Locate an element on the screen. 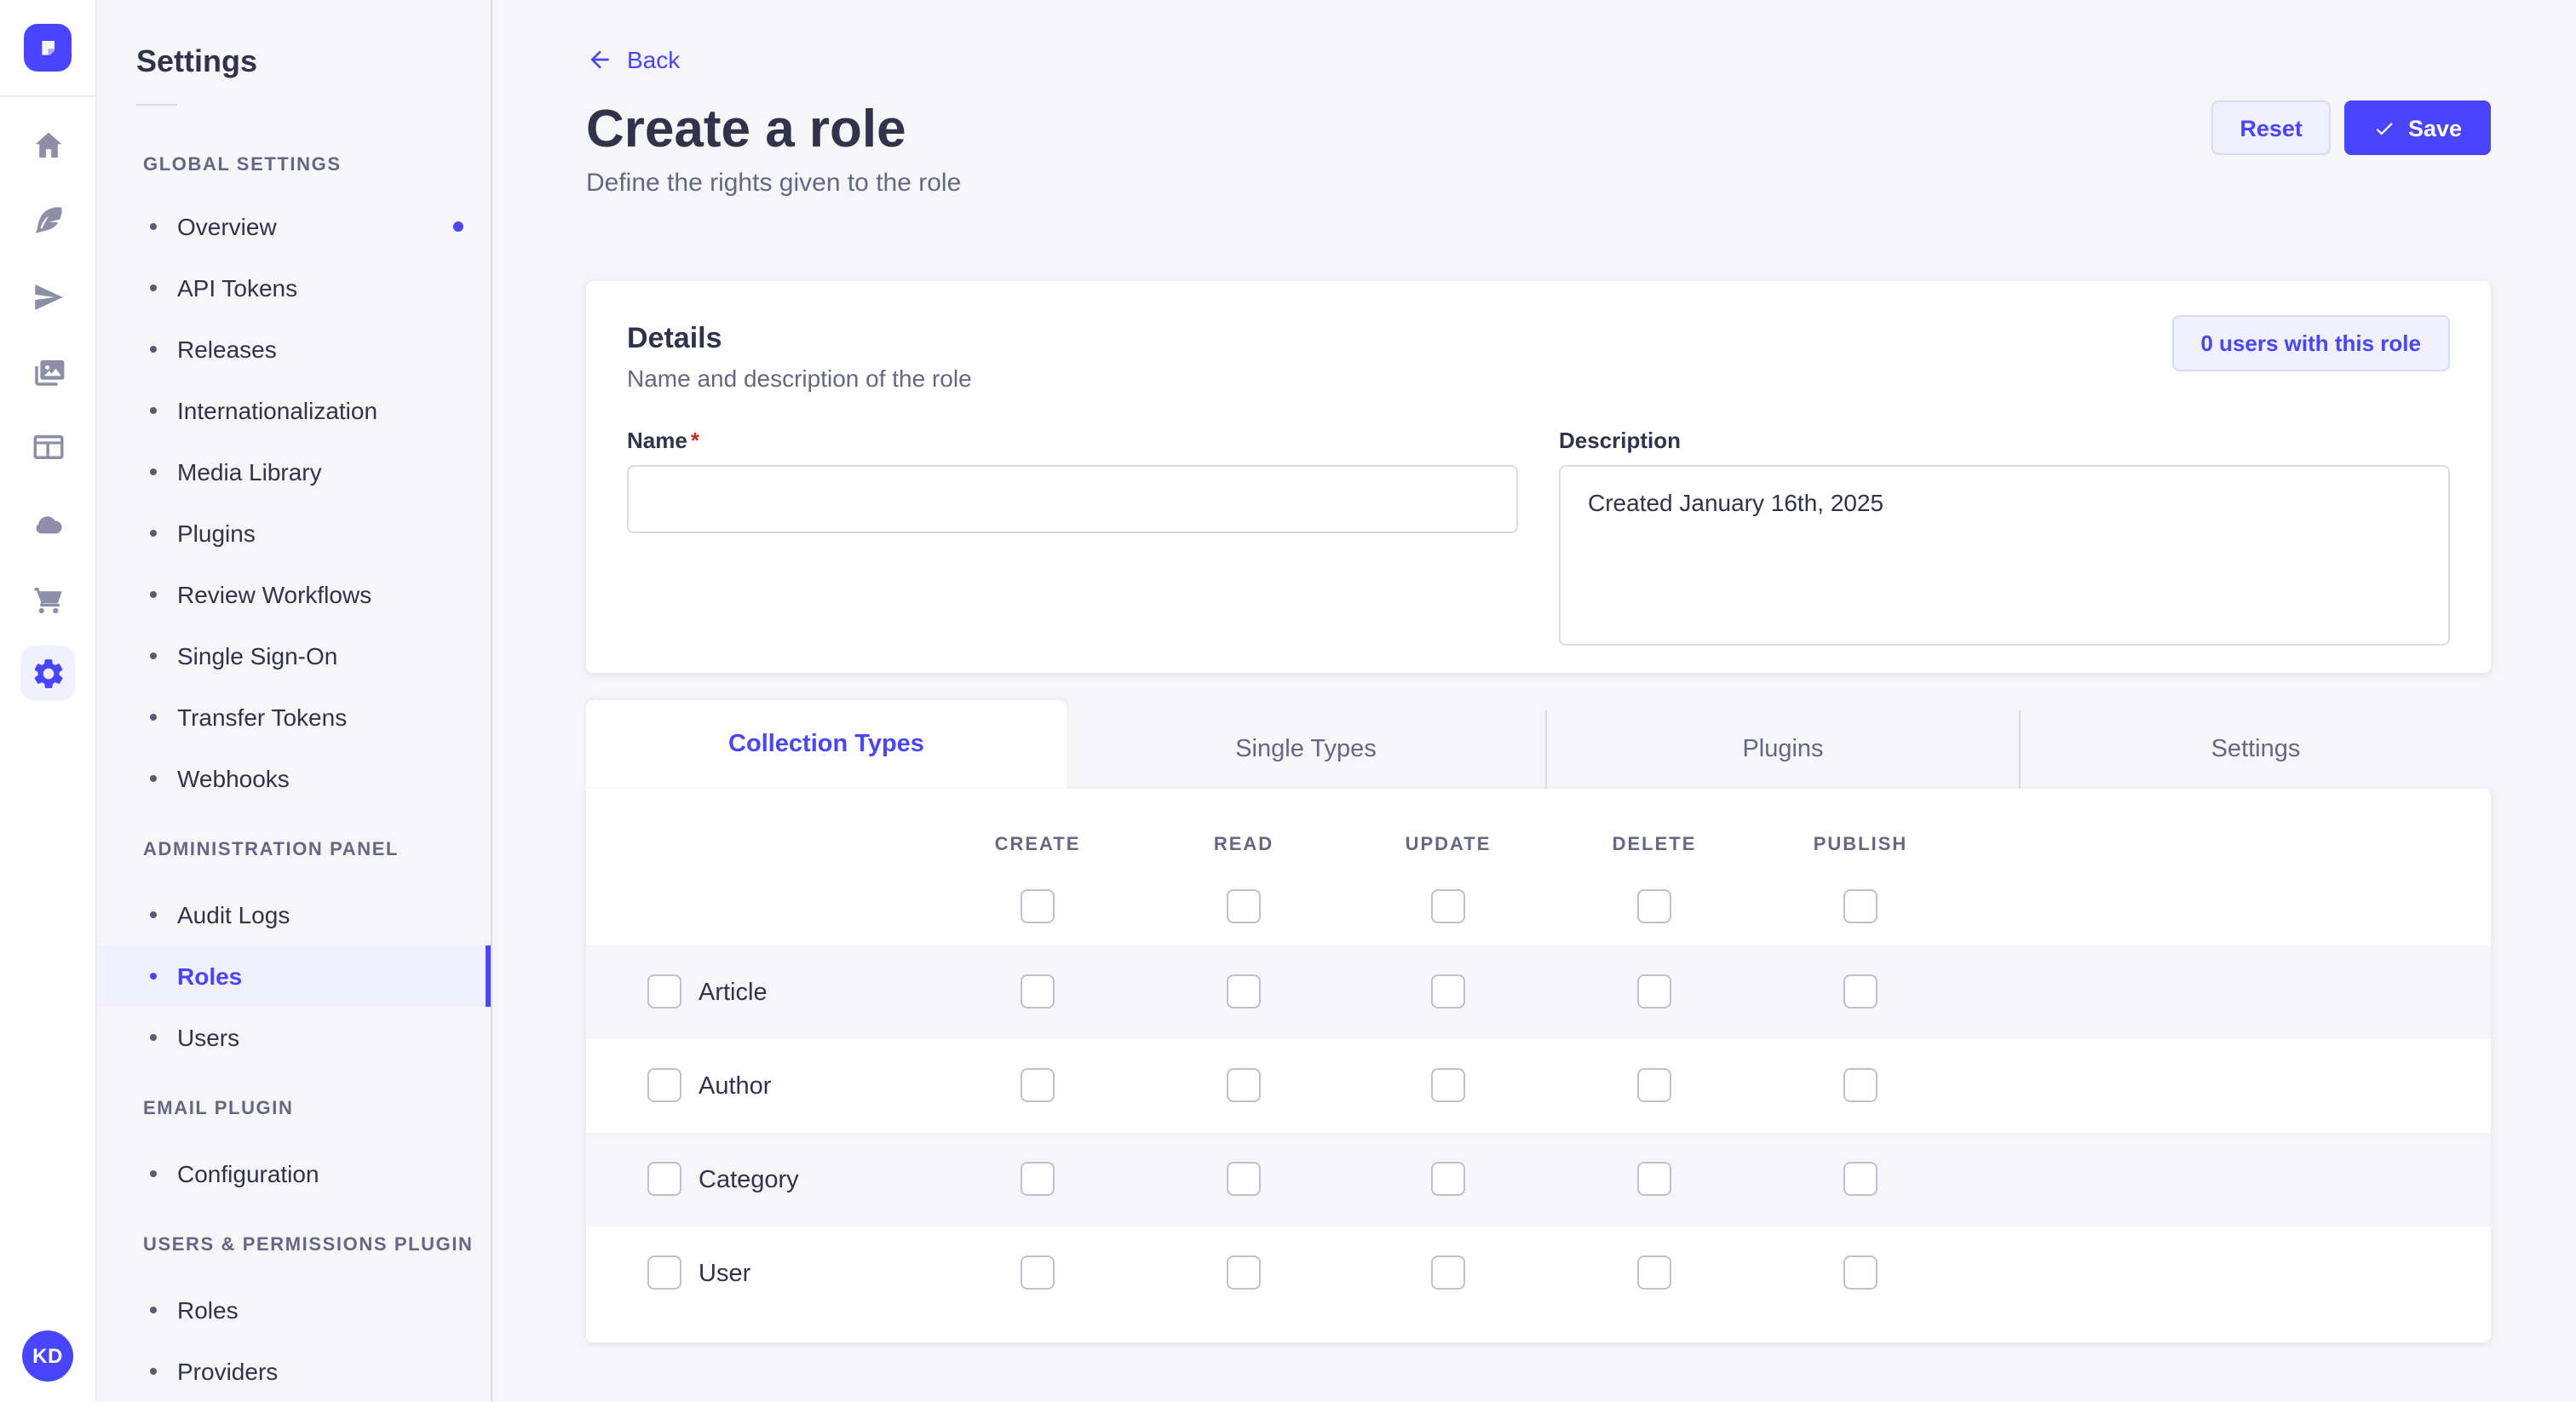 This screenshot has height=1402, width=2576. sidebar-item-media-library: Media Library is located at coordinates (293, 472).